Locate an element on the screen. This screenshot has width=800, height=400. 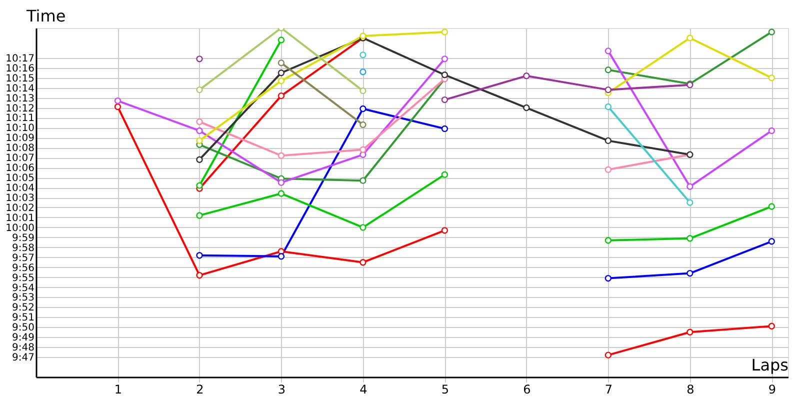
y-tick-label: 10:16 is located at coordinates (20, 68).